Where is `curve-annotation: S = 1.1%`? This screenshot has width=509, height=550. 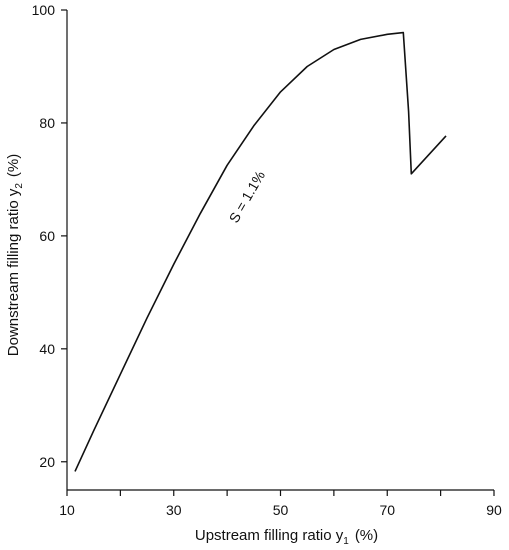 curve-annotation: S = 1.1% is located at coordinates (247, 197).